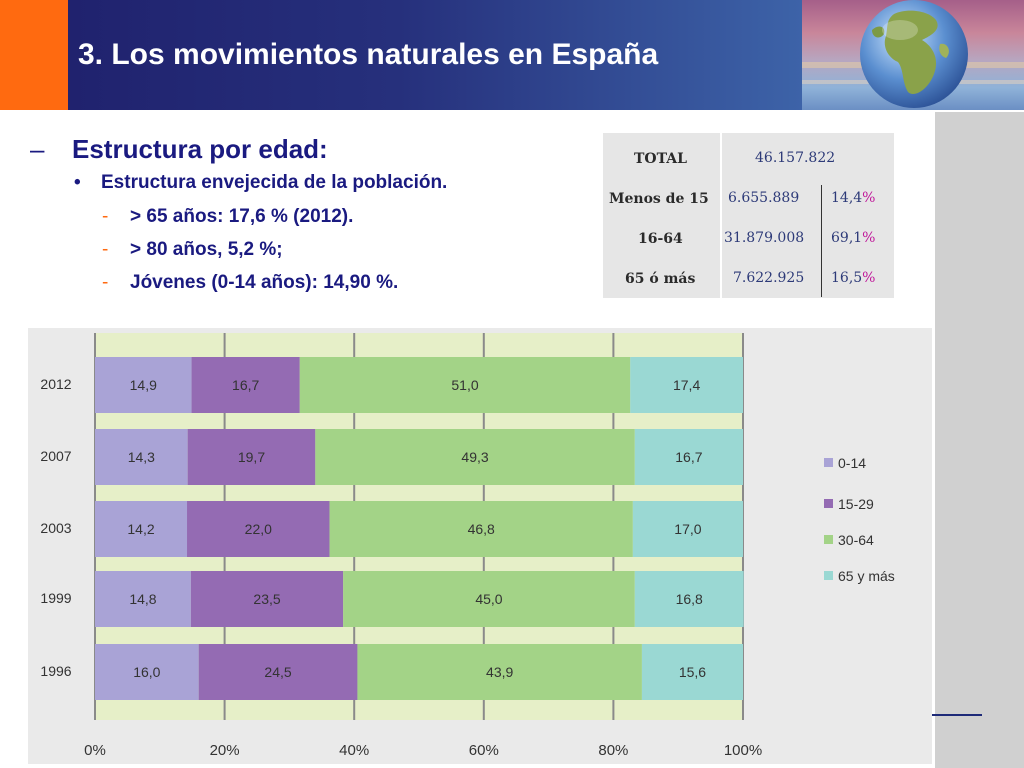  What do you see at coordinates (769, 278) in the screenshot?
I see `table-row-value: 7.622.925` at bounding box center [769, 278].